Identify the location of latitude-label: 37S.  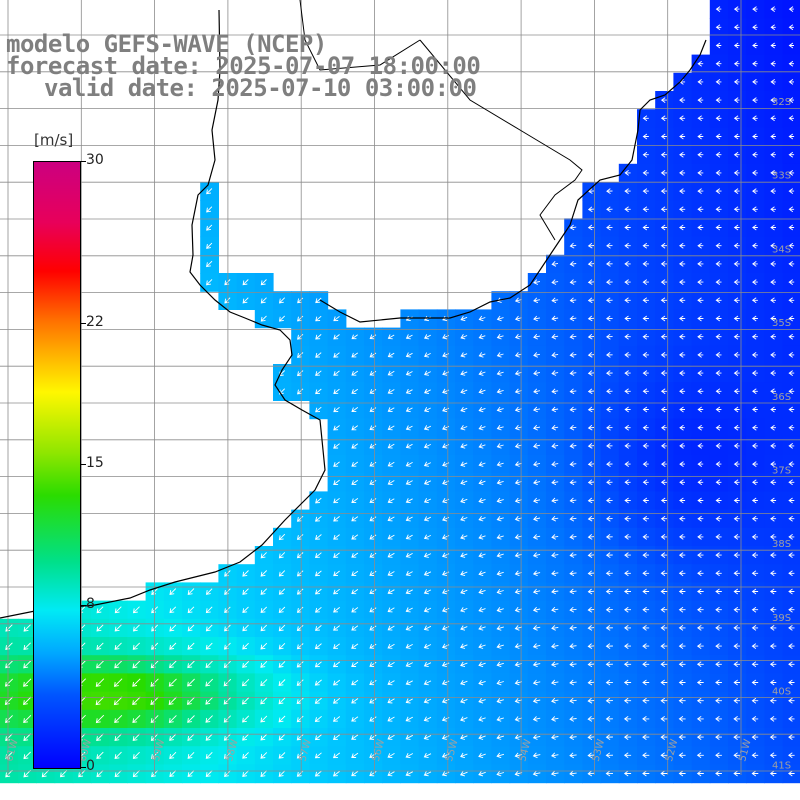
(781, 471).